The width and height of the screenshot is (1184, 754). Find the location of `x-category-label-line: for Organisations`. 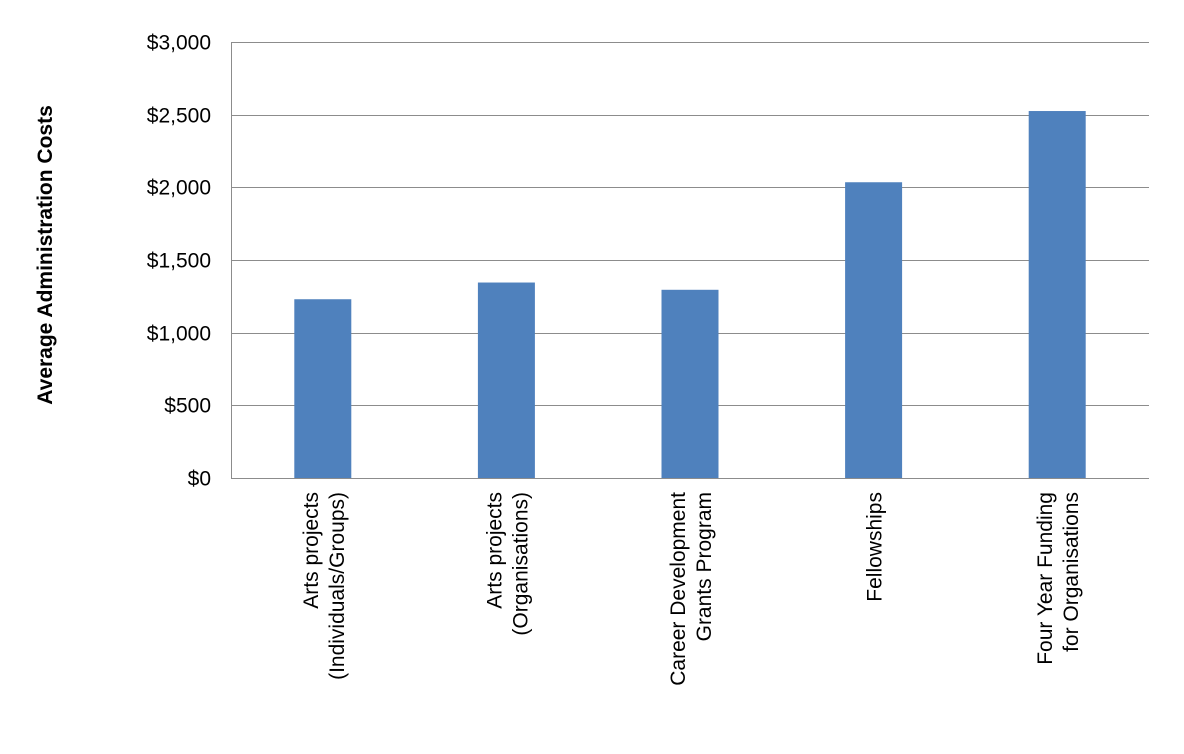

x-category-label-line: for Organisations is located at coordinates (1071, 572).